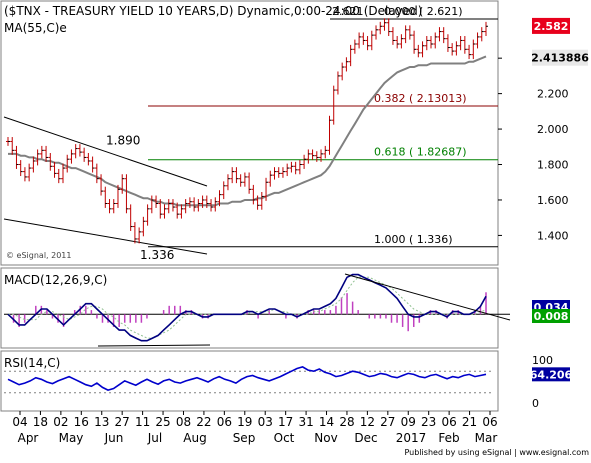 The width and height of the screenshot is (591, 463). What do you see at coordinates (285, 422) in the screenshot?
I see `x-tick-label: 17` at bounding box center [285, 422].